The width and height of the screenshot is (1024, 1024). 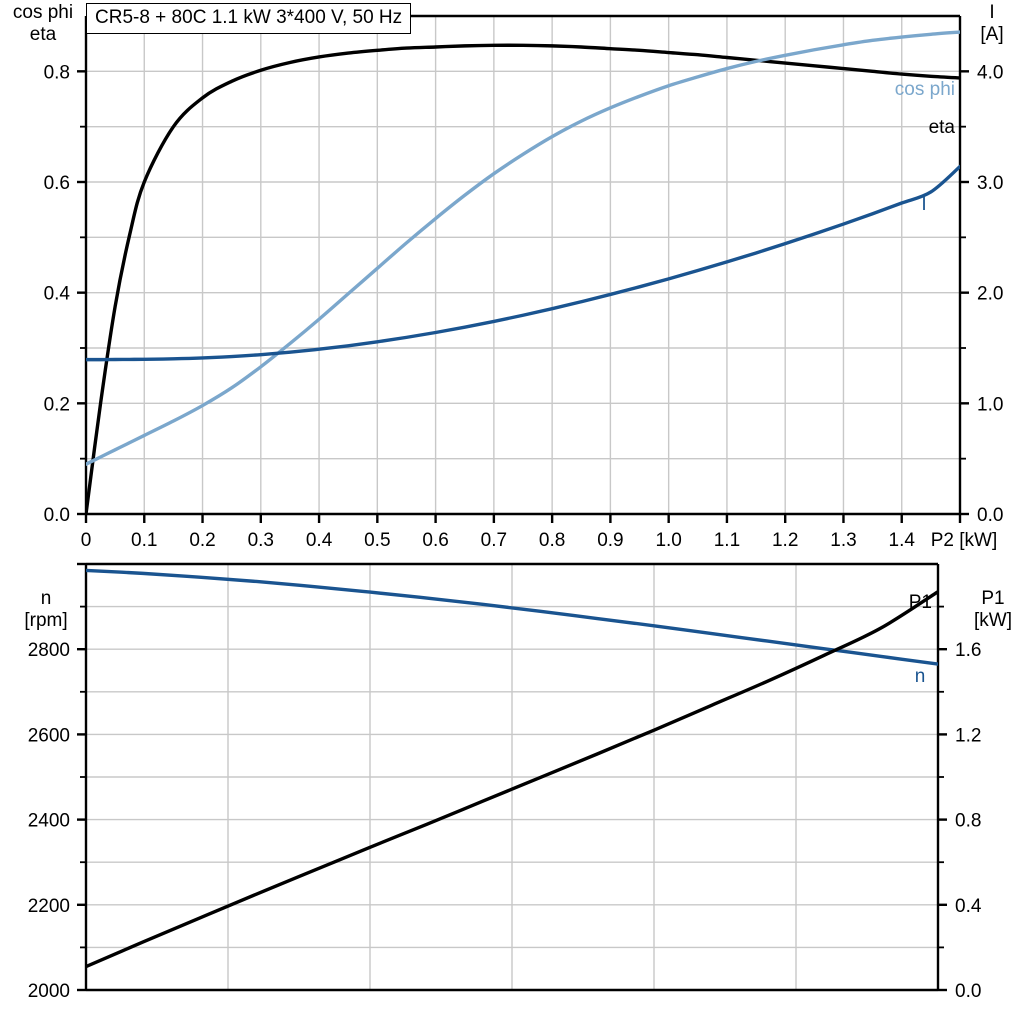 What do you see at coordinates (46, 598) in the screenshot?
I see `bottom-left-axis-title-line1: n` at bounding box center [46, 598].